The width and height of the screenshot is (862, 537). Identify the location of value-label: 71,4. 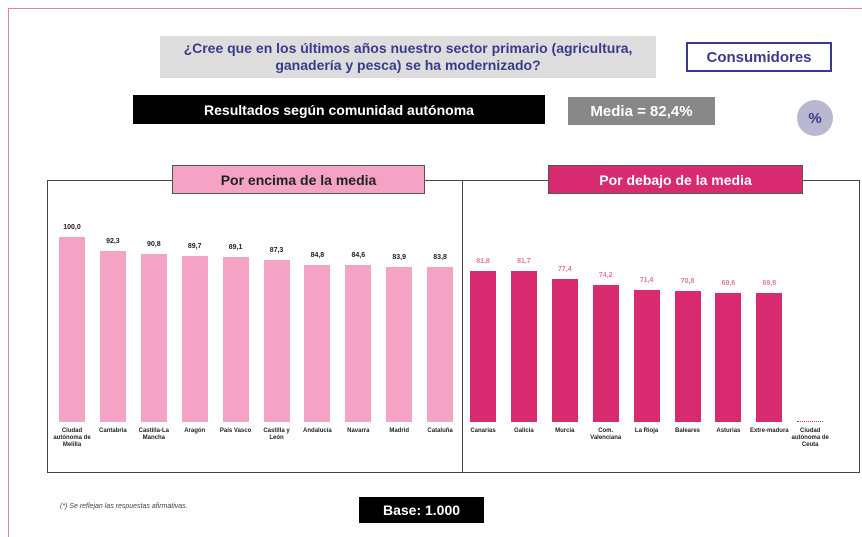
(646, 280).